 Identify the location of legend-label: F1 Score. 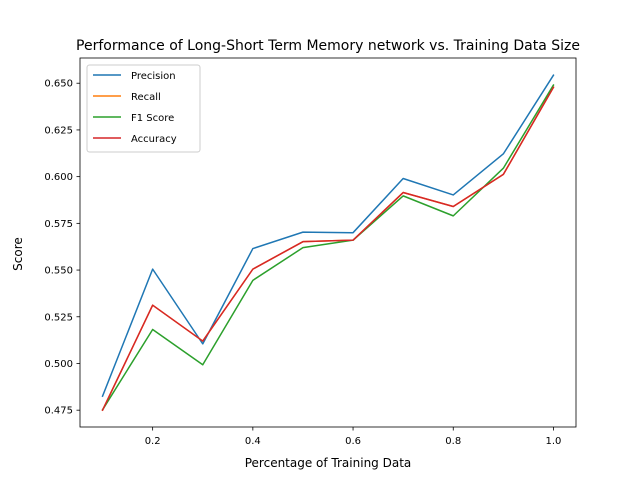
(152, 118).